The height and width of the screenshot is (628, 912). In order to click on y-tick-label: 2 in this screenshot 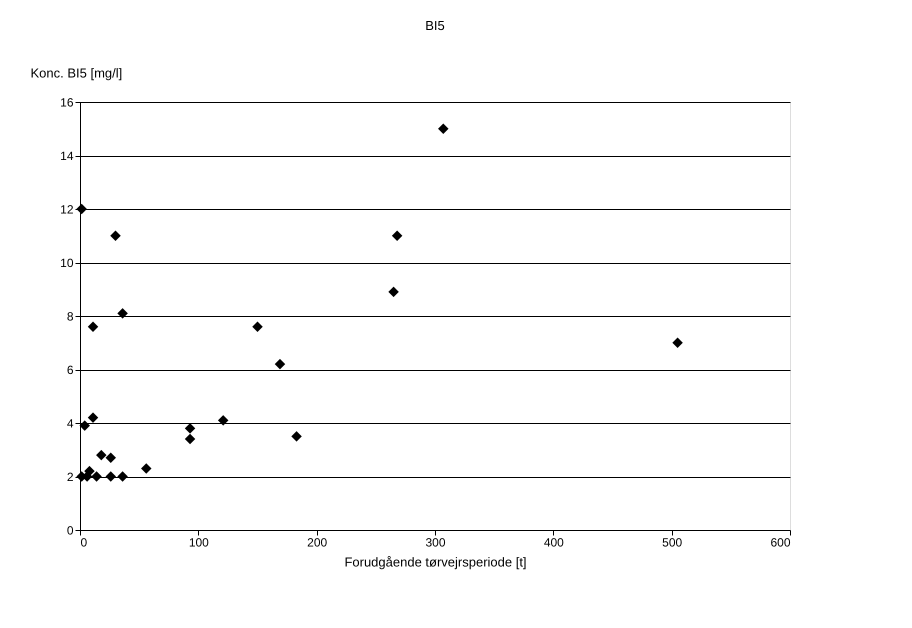, I will do `click(70, 477)`.